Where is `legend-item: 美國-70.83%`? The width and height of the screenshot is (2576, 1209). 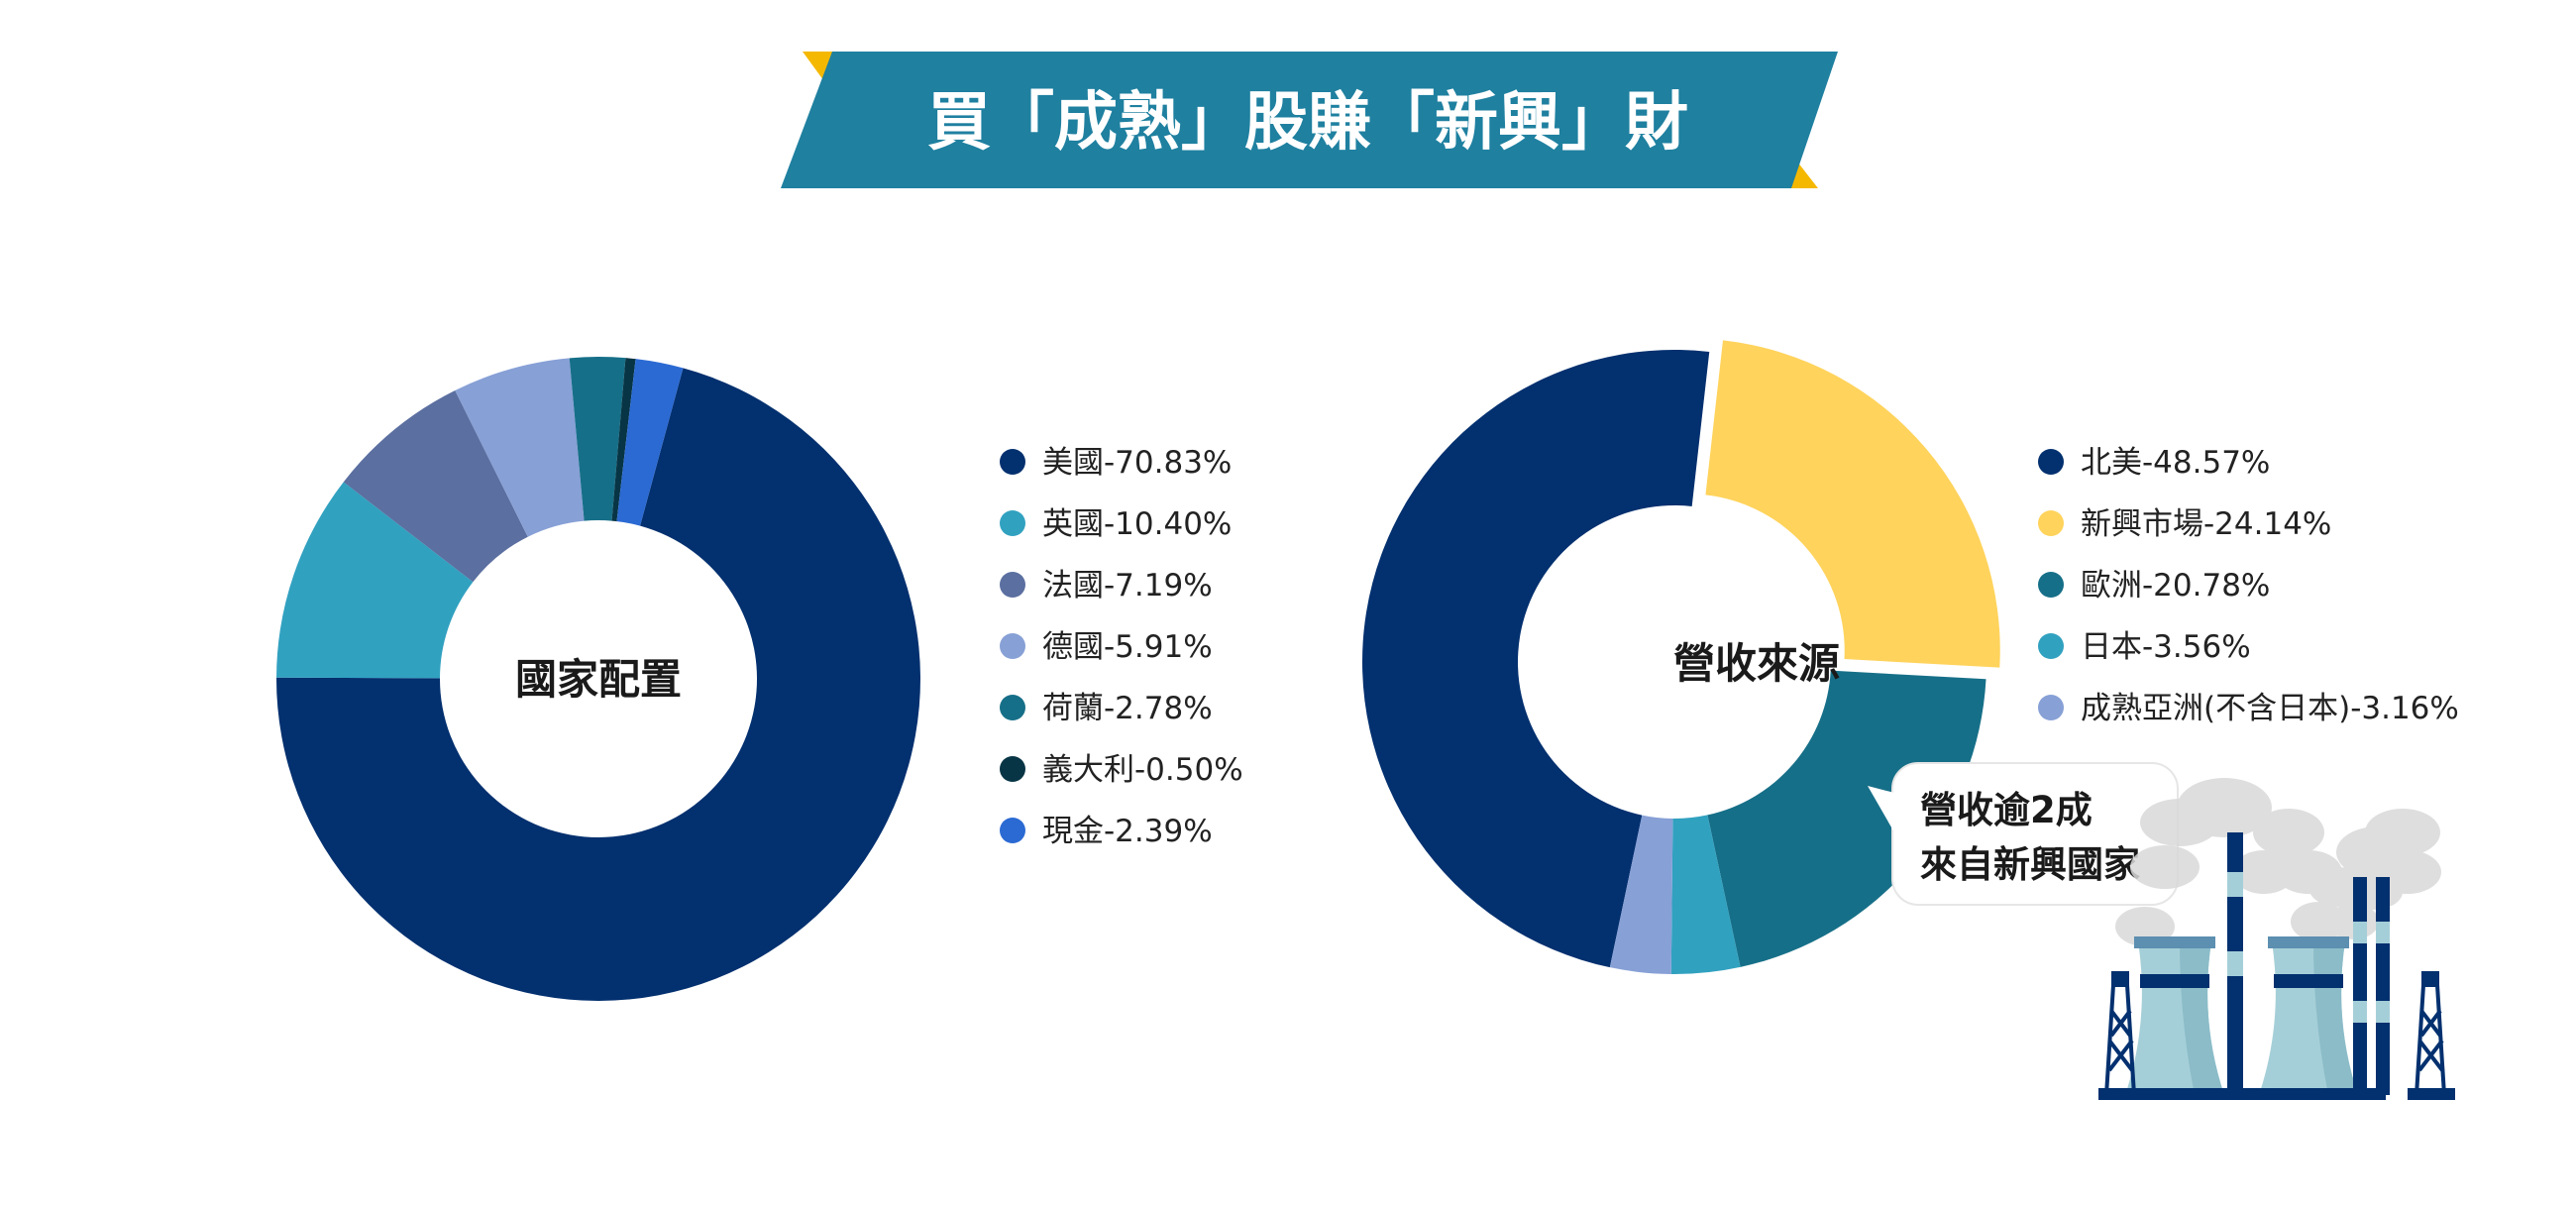 legend-item: 美國-70.83% is located at coordinates (1116, 463).